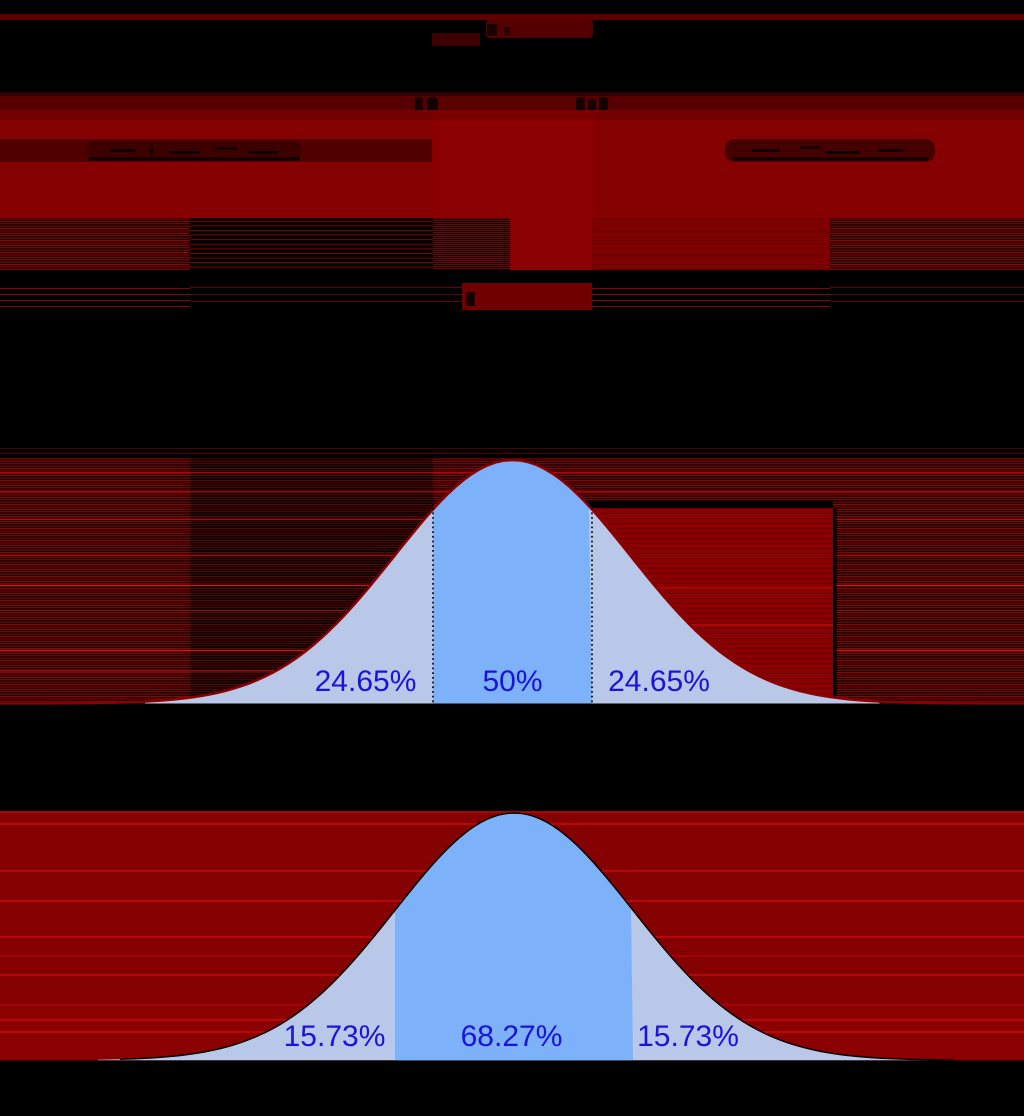 The image size is (1024, 1116). What do you see at coordinates (512, 681) in the screenshot?
I see `svg-text: 50%` at bounding box center [512, 681].